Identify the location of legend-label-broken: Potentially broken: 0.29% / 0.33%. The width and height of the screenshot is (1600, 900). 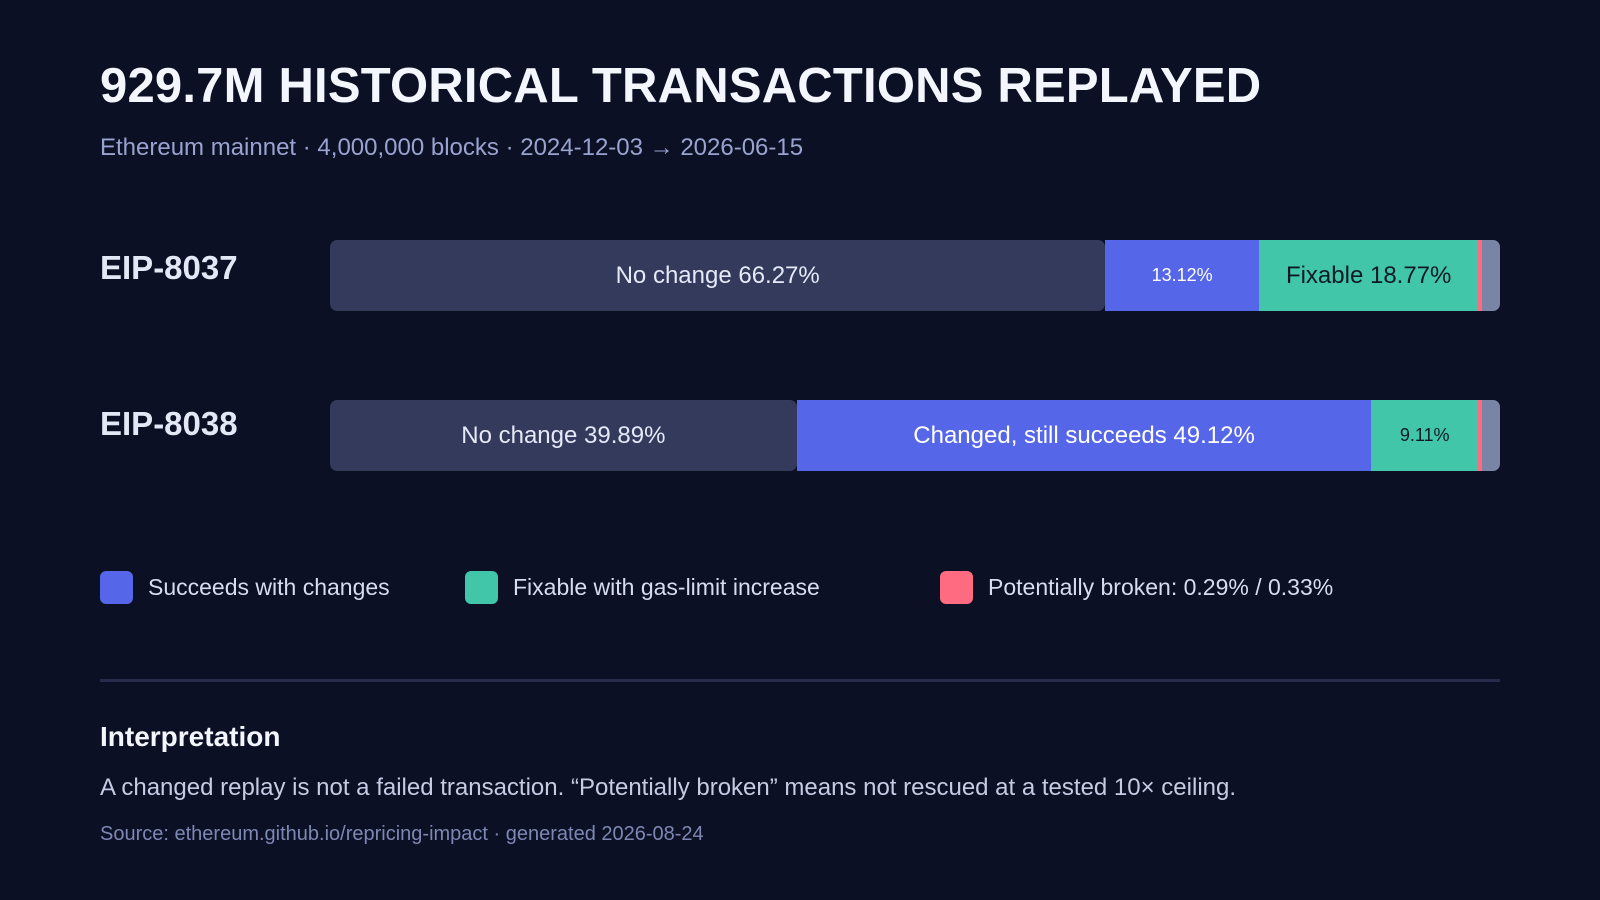
(1161, 586).